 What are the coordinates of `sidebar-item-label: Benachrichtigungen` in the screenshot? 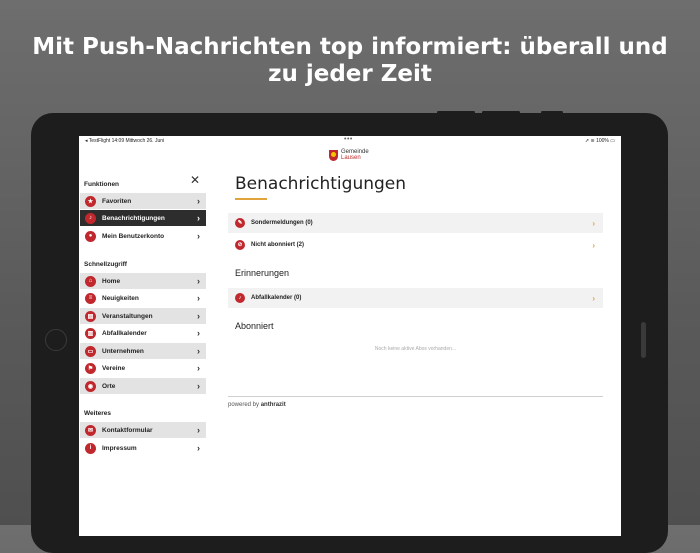 It's located at (133, 218).